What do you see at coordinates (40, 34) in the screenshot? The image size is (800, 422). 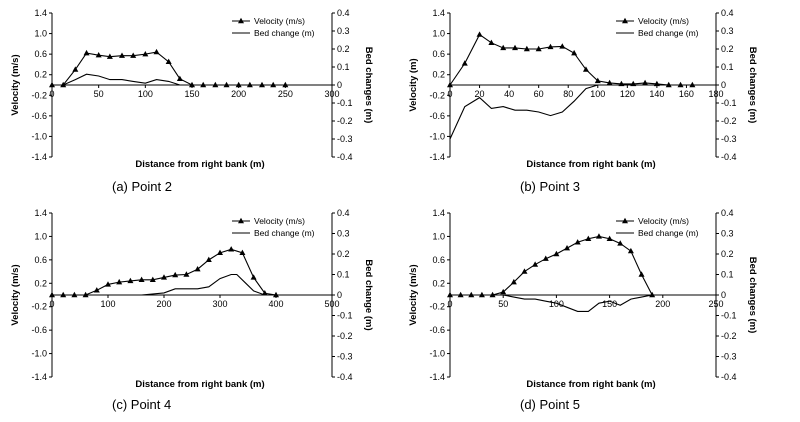 I see `y-tick-label: 1.0` at bounding box center [40, 34].